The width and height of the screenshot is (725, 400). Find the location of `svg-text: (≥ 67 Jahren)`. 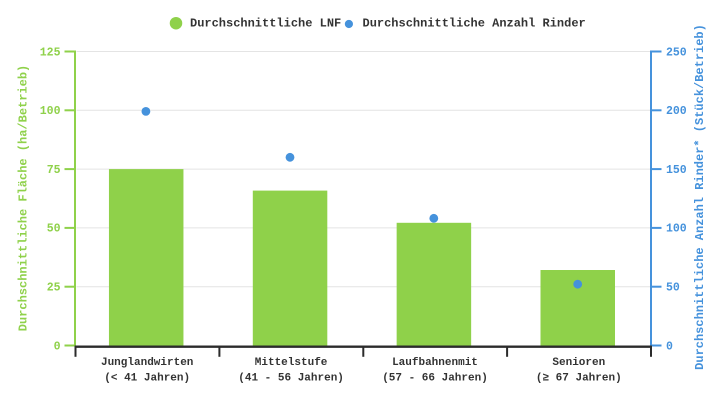

svg-text: (≥ 67 Jahren) is located at coordinates (579, 378).